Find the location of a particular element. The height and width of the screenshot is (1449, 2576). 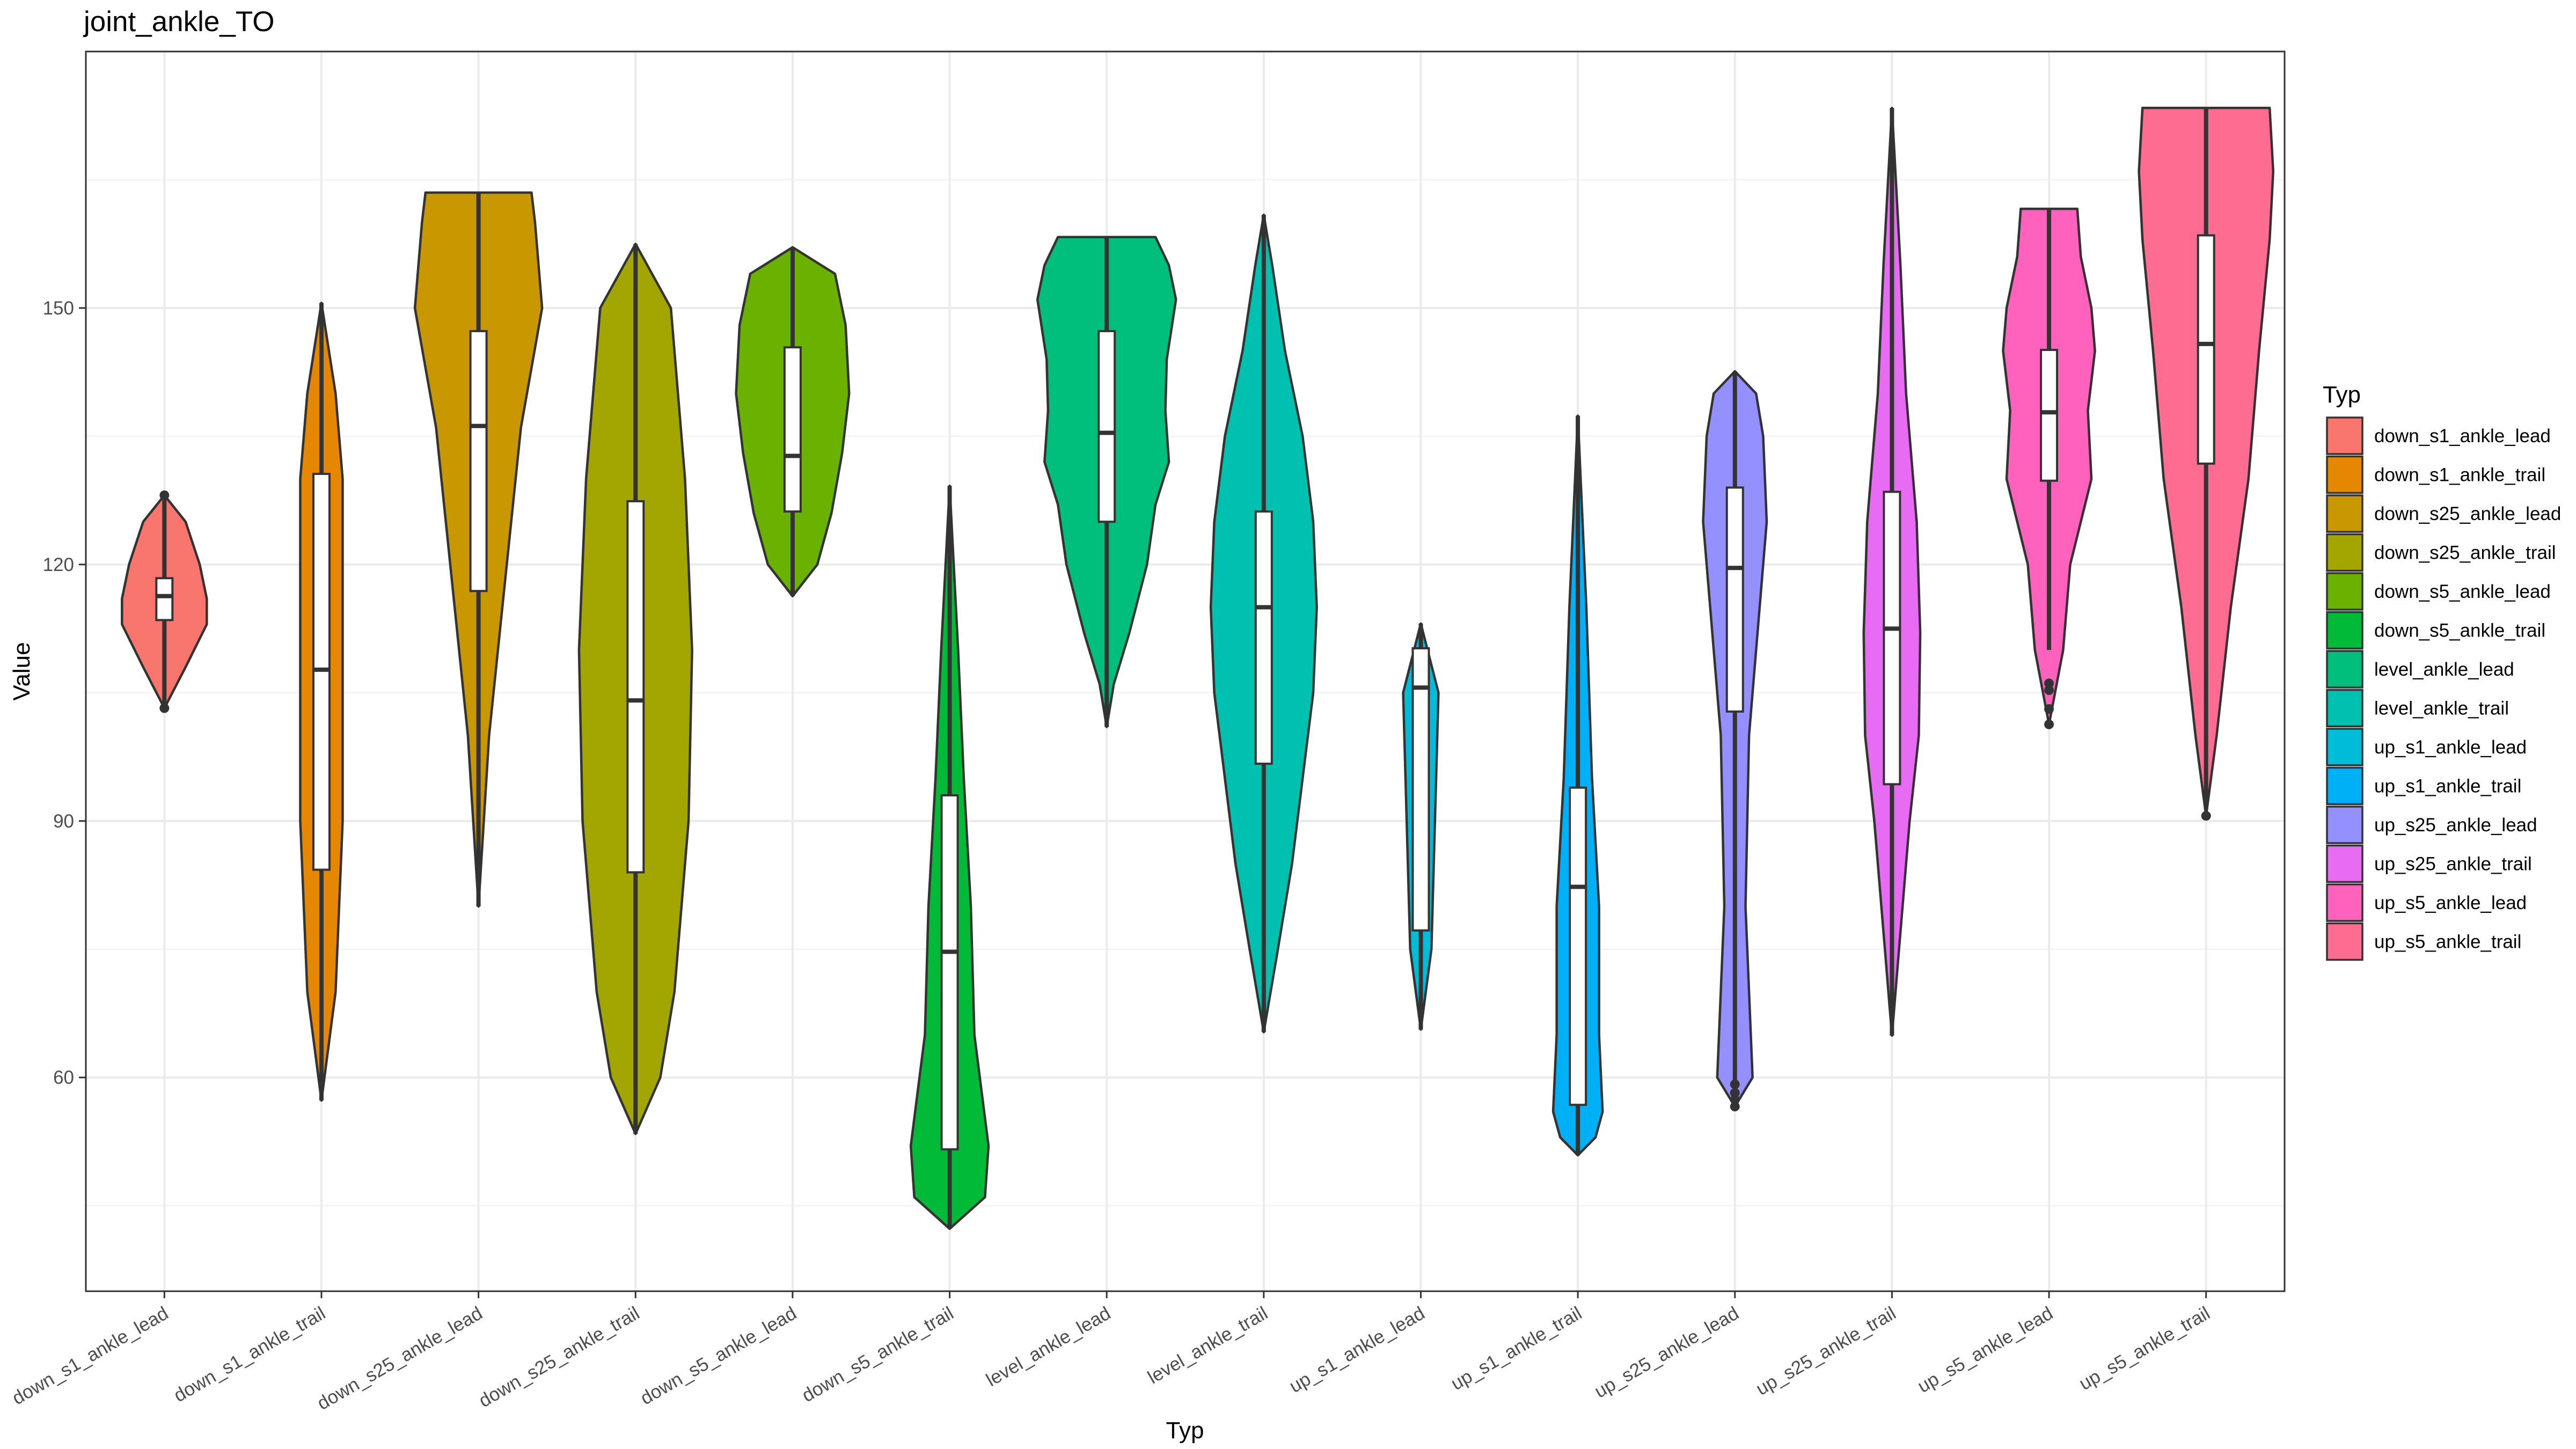

legend-item: down_s1_ankle_lead is located at coordinates (2438, 435).